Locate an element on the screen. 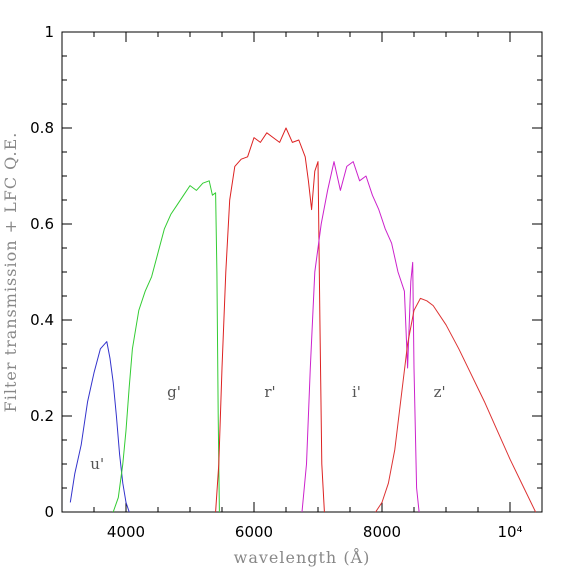 Image resolution: width=574 pixels, height=574 pixels. band-label: g' is located at coordinates (174, 392).